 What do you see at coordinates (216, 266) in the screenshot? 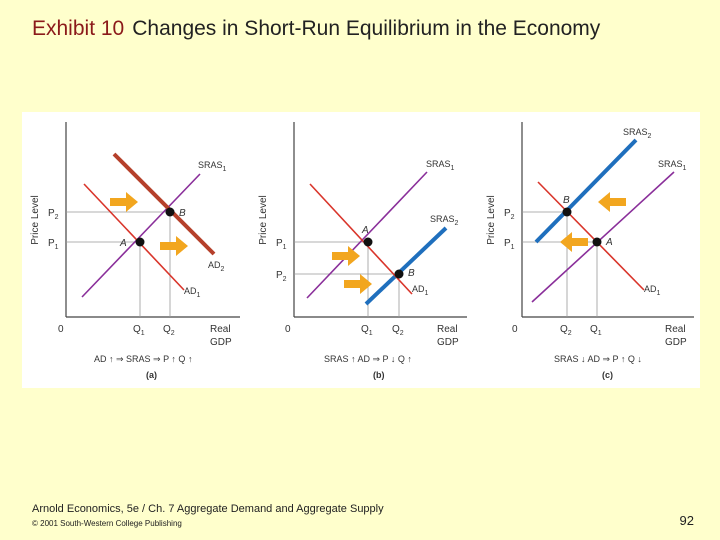
I see `ad2-label: AD2` at bounding box center [216, 266].